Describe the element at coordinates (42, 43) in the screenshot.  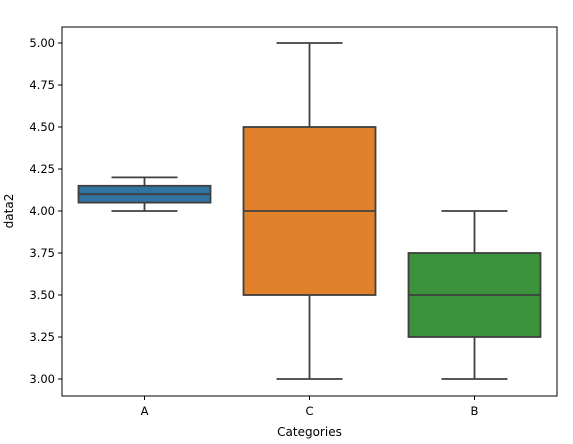
I see `y-tick-label: 5.00` at that location.